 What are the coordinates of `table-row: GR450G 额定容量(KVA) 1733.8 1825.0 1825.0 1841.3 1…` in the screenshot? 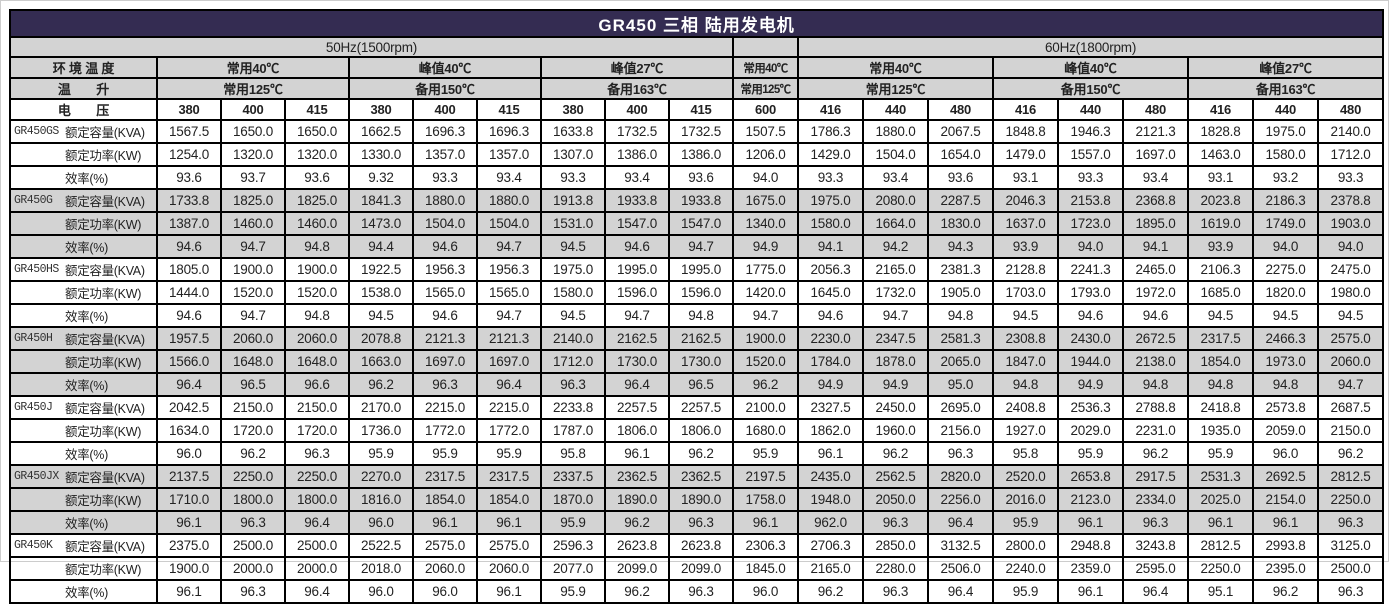 It's located at (697, 200).